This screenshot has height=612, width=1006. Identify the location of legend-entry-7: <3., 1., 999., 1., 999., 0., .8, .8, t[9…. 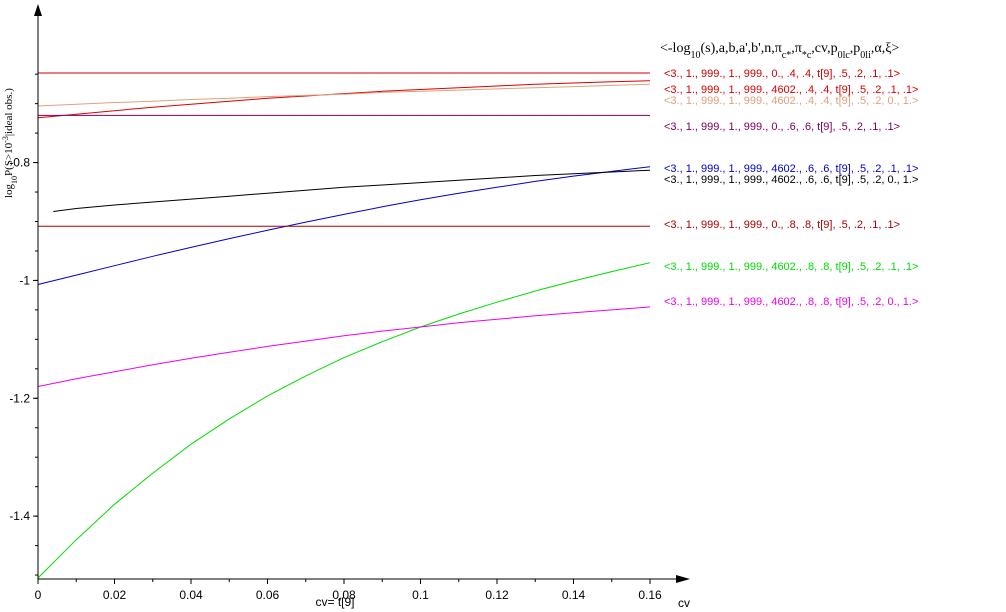
(782, 225).